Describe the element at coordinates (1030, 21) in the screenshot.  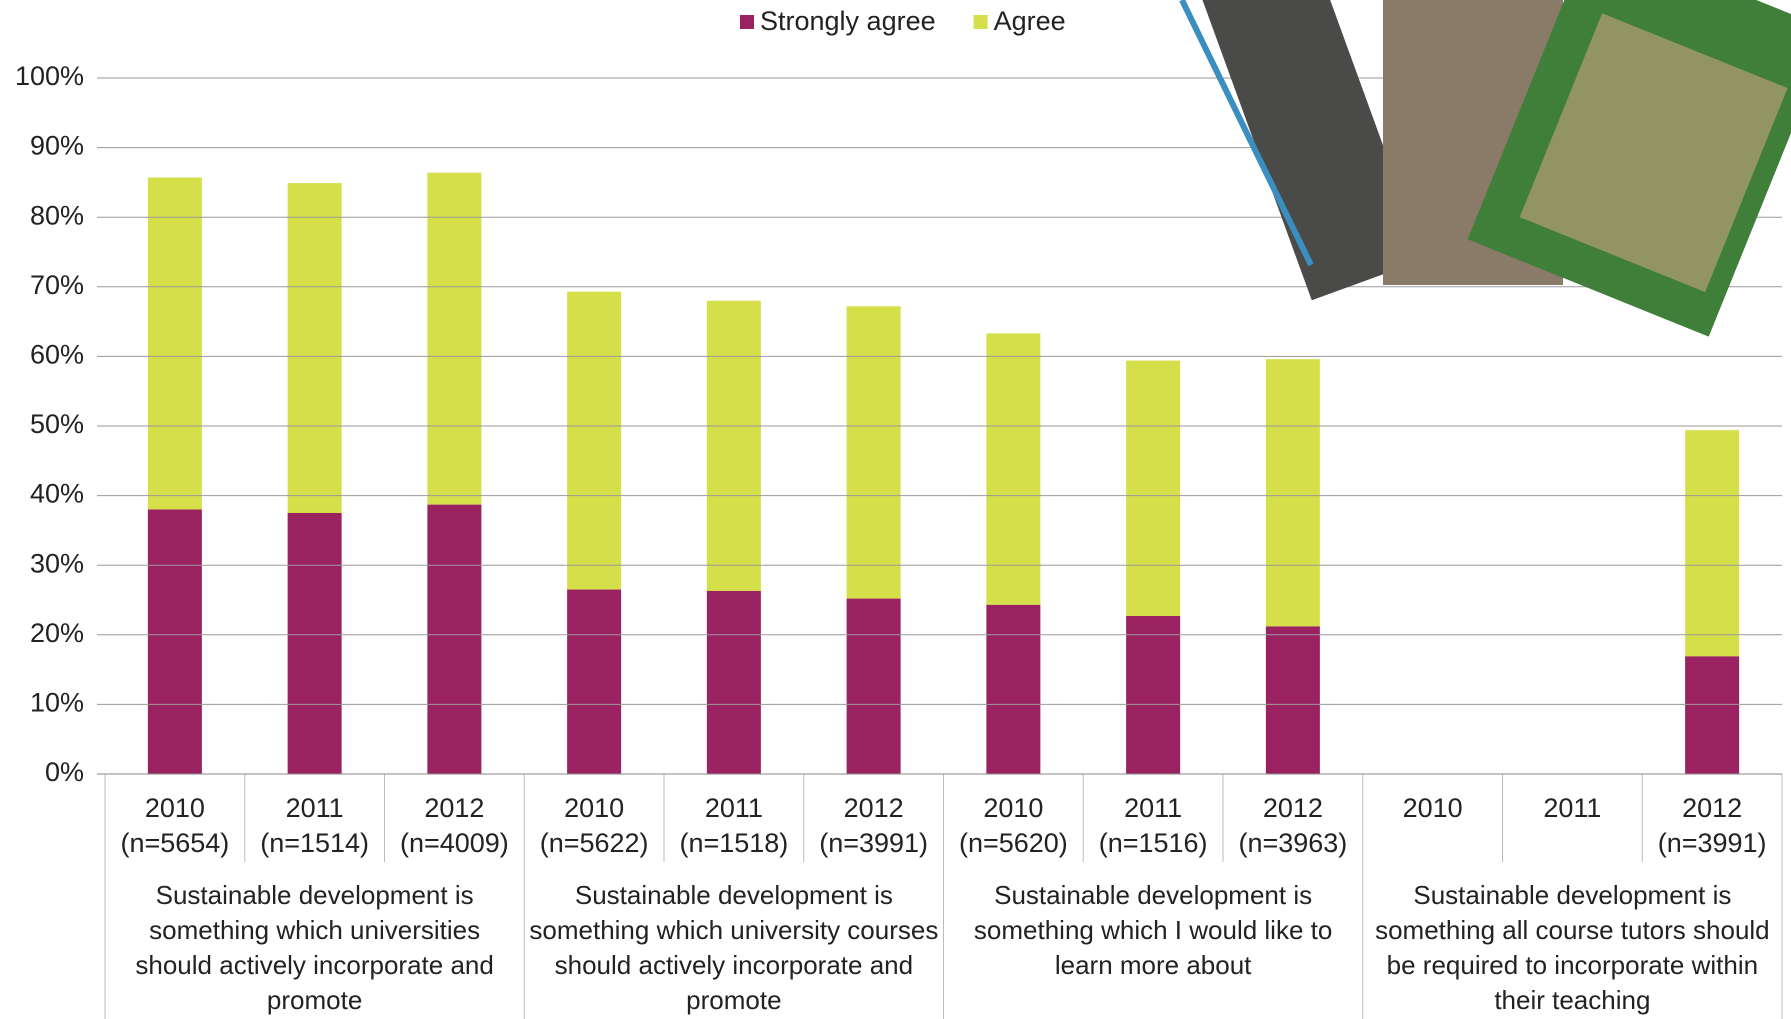
I see `legend-label: Agree` at that location.